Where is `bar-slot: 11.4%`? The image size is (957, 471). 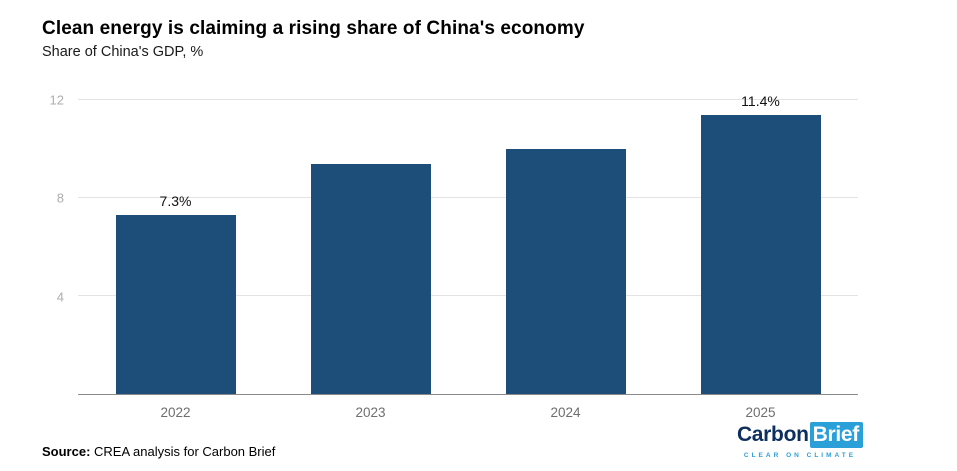 bar-slot: 11.4% is located at coordinates (760, 243).